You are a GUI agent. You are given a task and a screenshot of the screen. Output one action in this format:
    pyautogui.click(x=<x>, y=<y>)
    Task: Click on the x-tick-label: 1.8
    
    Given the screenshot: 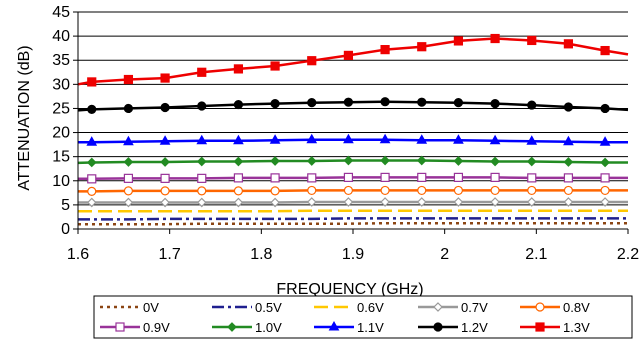 What is the action you would take?
    pyautogui.click(x=261, y=254)
    